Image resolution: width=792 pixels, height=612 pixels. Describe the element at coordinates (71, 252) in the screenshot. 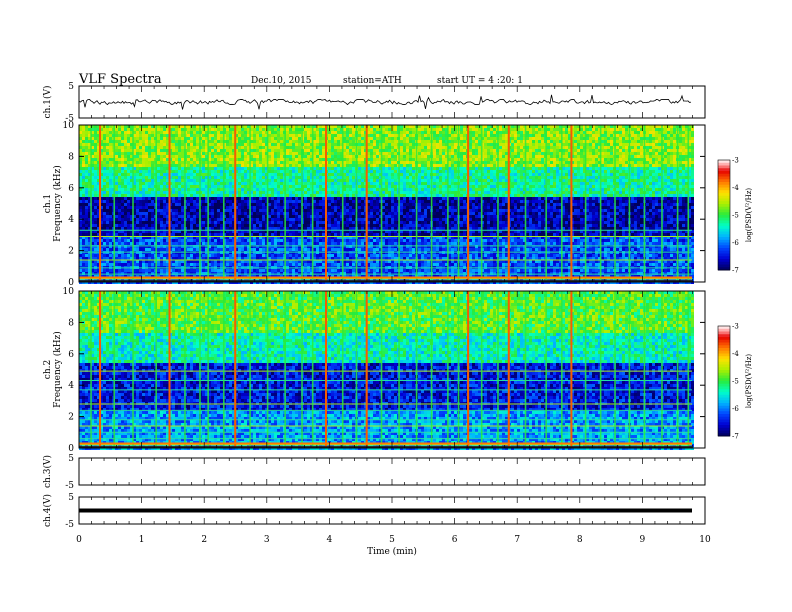

I see `ch1-spectrogram-ytick-label: 2` at that location.